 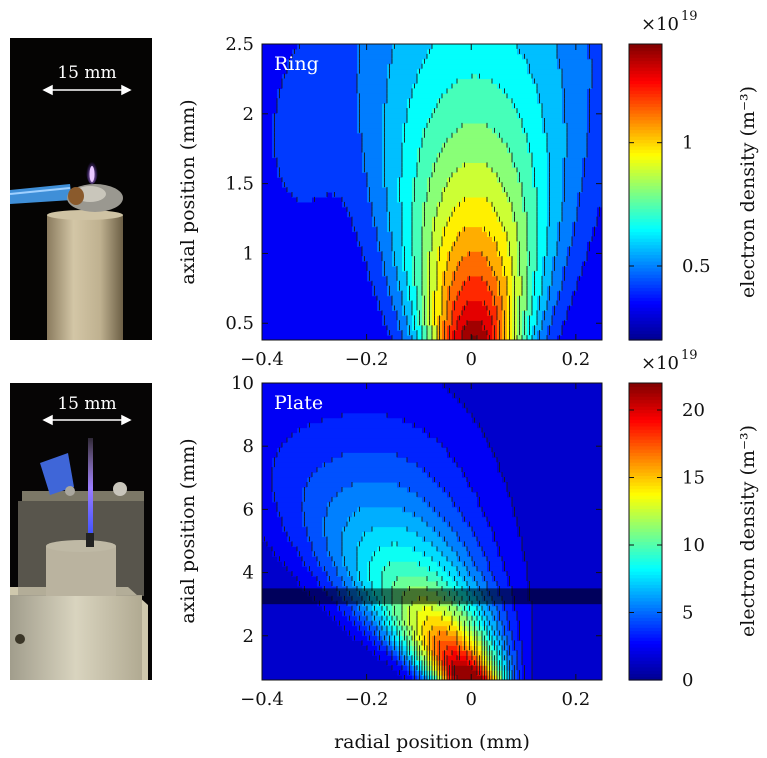 I want to click on y-tick-label: 8, so click(x=248, y=446).